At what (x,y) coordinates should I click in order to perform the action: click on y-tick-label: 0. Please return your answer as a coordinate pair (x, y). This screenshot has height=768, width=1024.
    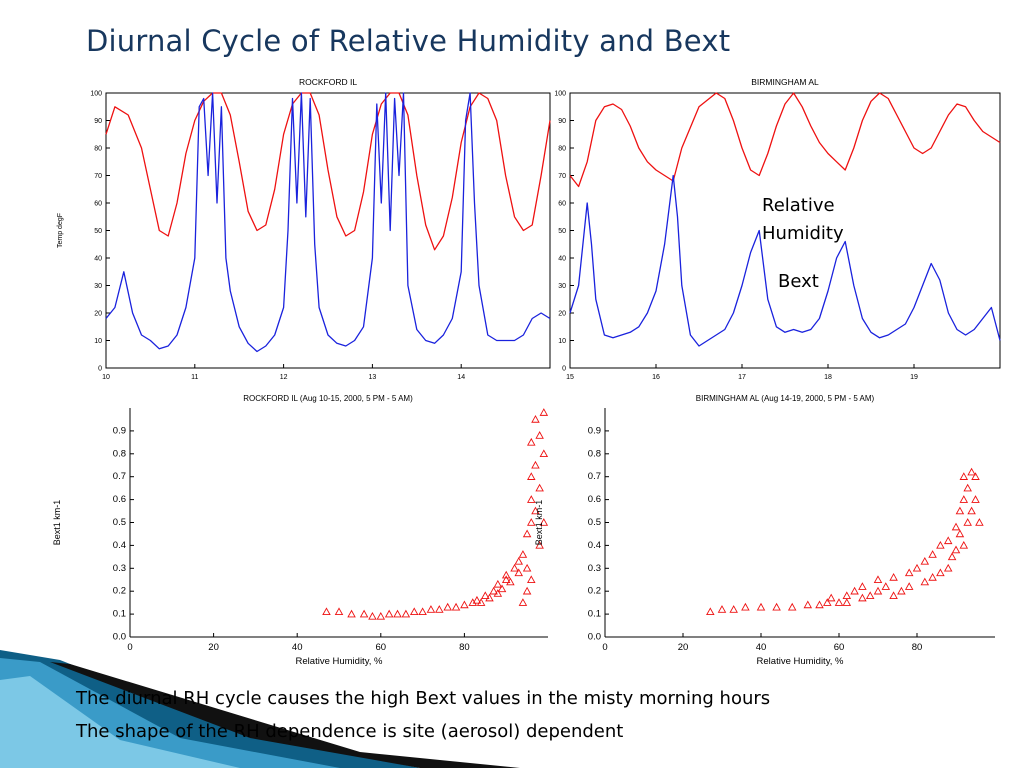
    Looking at the image, I should click on (564, 369).